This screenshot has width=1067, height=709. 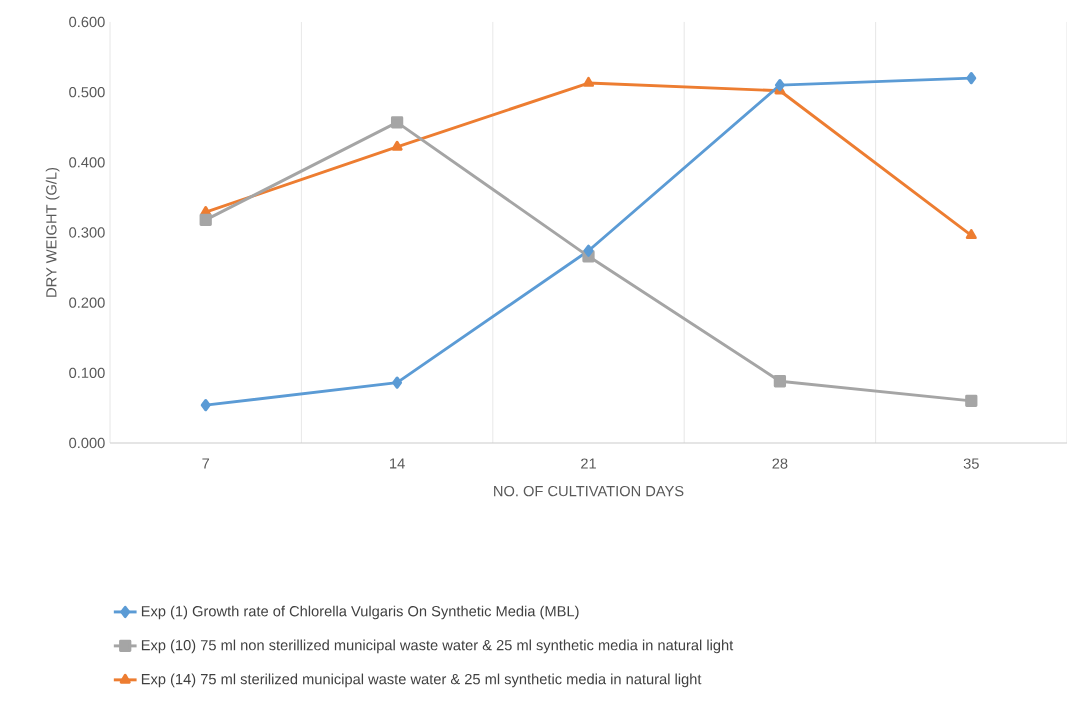 I want to click on x-tick-label: 7, so click(x=206, y=463).